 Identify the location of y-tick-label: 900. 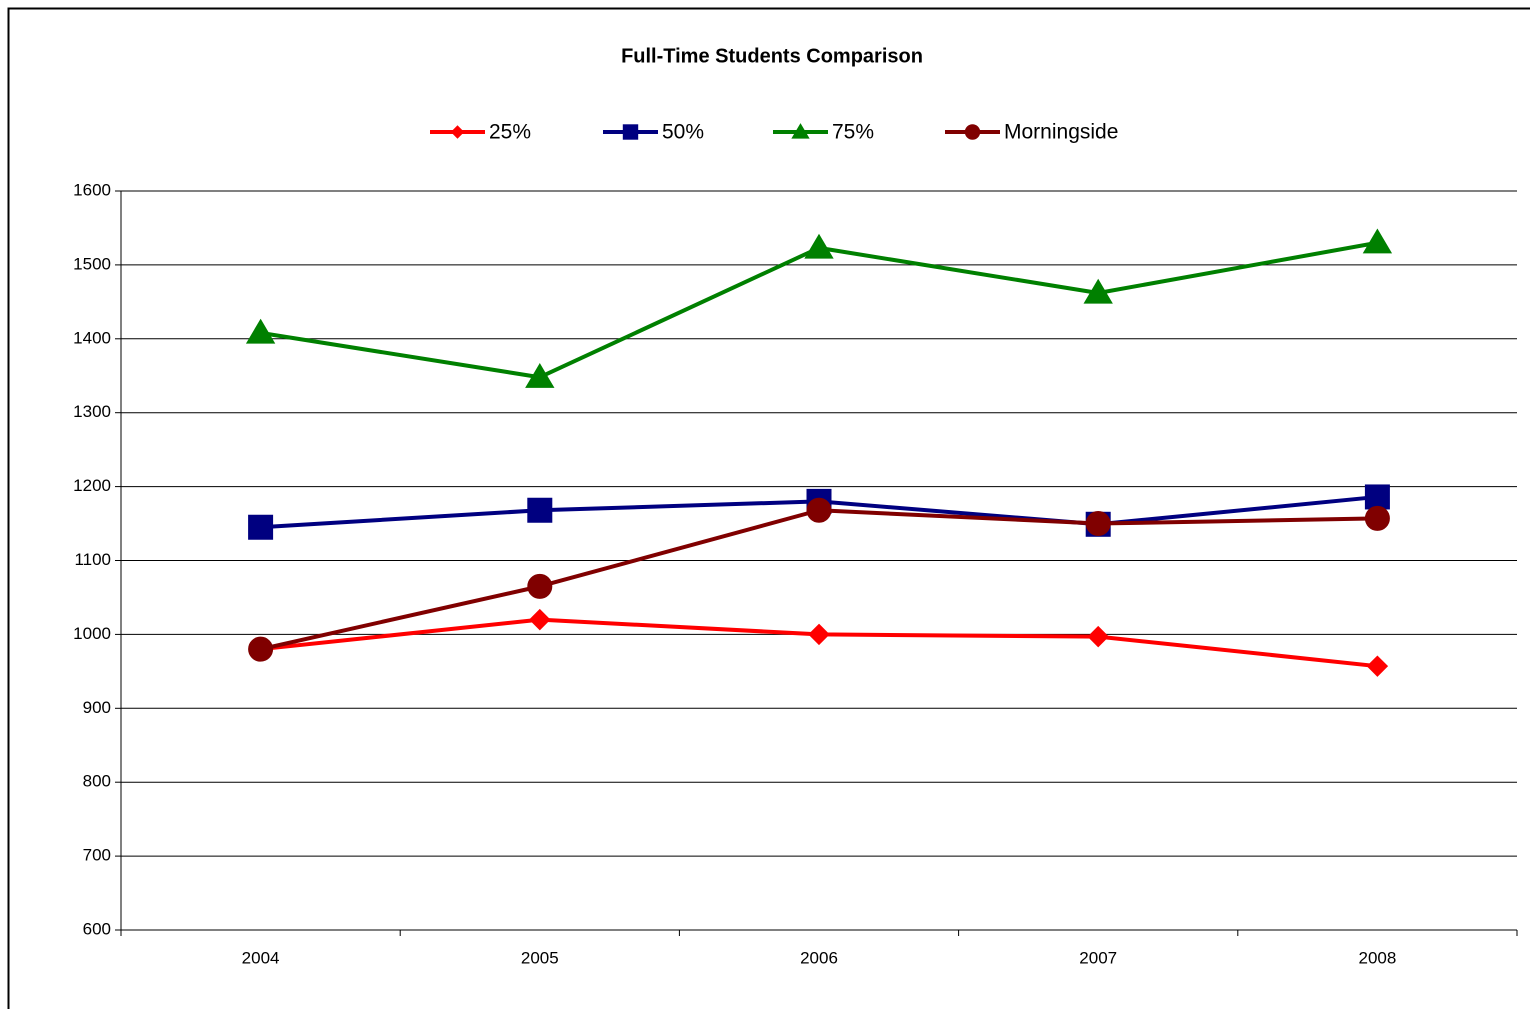
(97, 707).